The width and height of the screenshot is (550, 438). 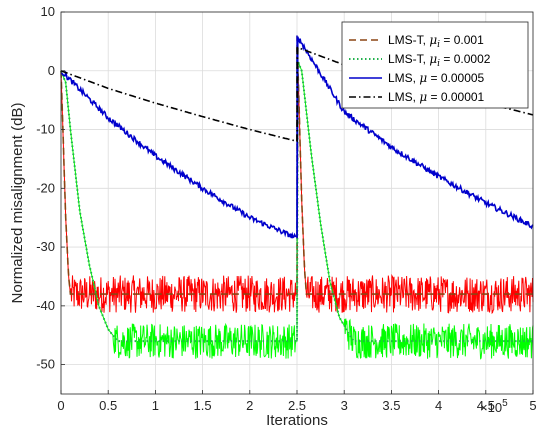 I want to click on y-tick-label: -50, so click(x=45, y=364).